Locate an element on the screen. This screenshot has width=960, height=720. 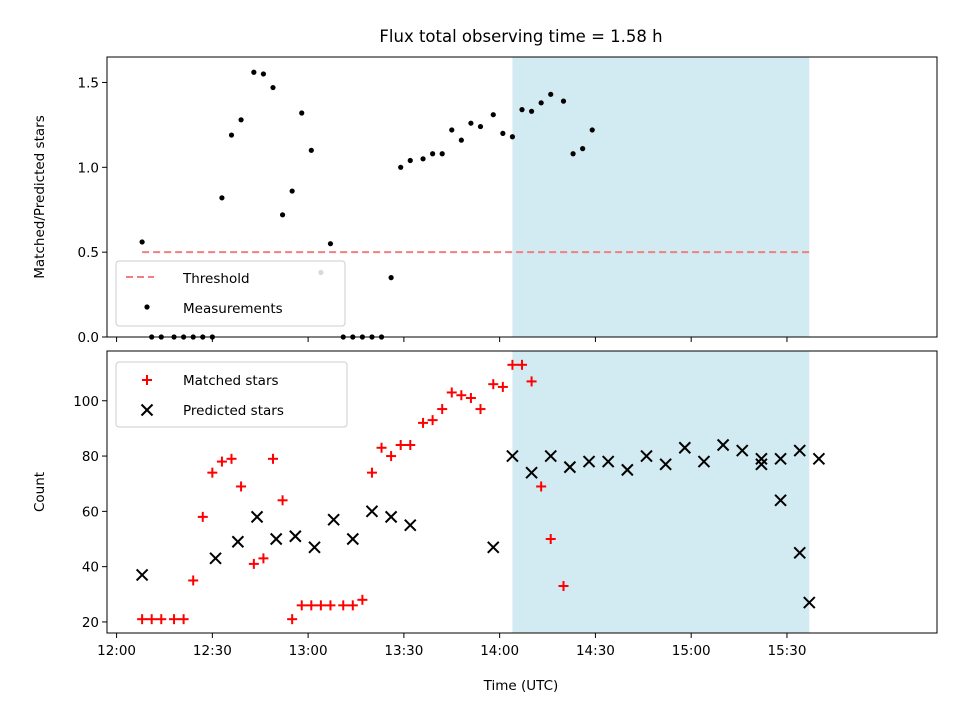
y-tick-label: 80 is located at coordinates (90, 457).